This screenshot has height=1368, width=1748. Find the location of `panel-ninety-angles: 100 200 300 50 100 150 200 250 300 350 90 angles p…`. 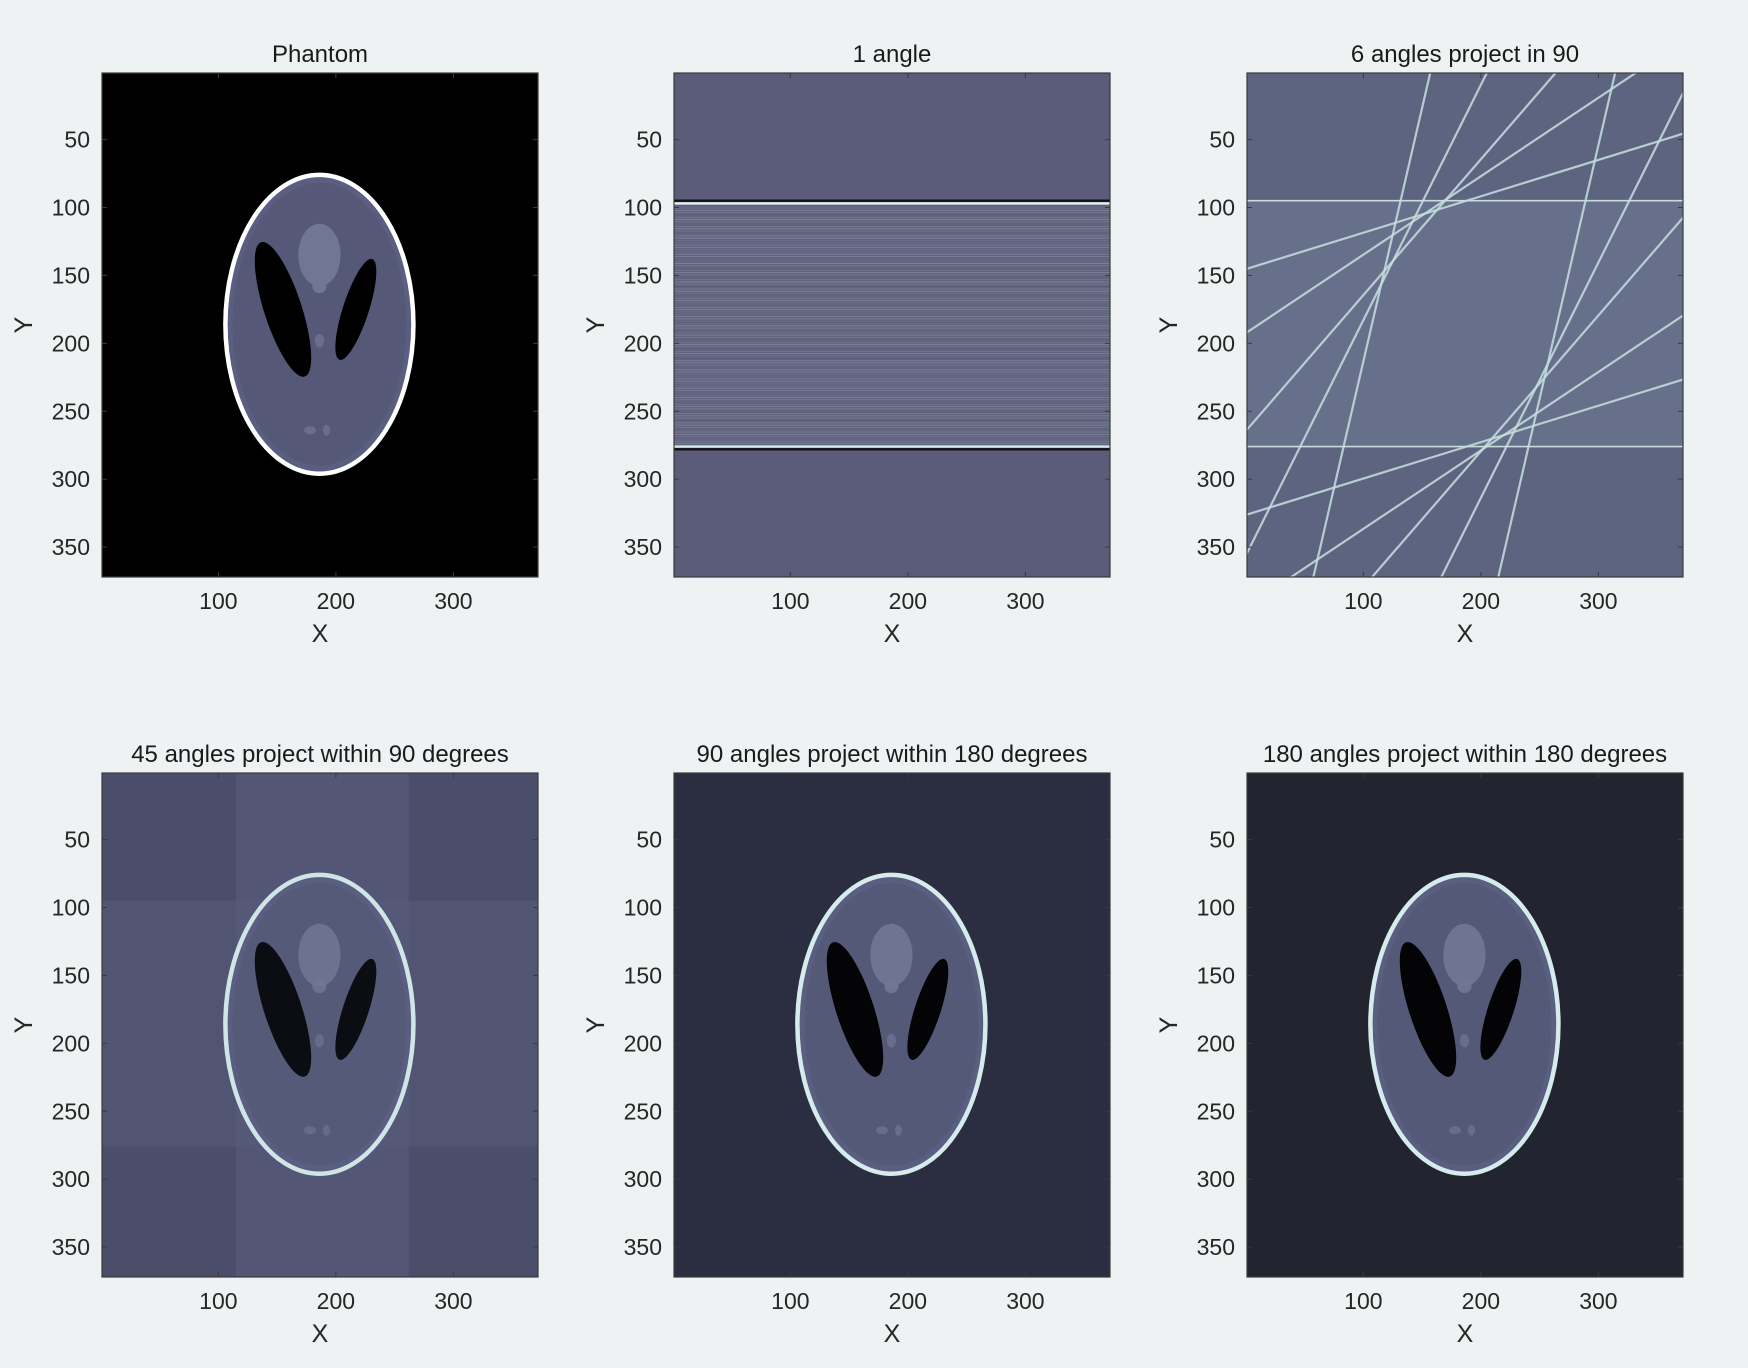

panel-ninety-angles: 100 200 300 50 100 150 200 250 300 350 90 angles p… is located at coordinates (846, 1044).